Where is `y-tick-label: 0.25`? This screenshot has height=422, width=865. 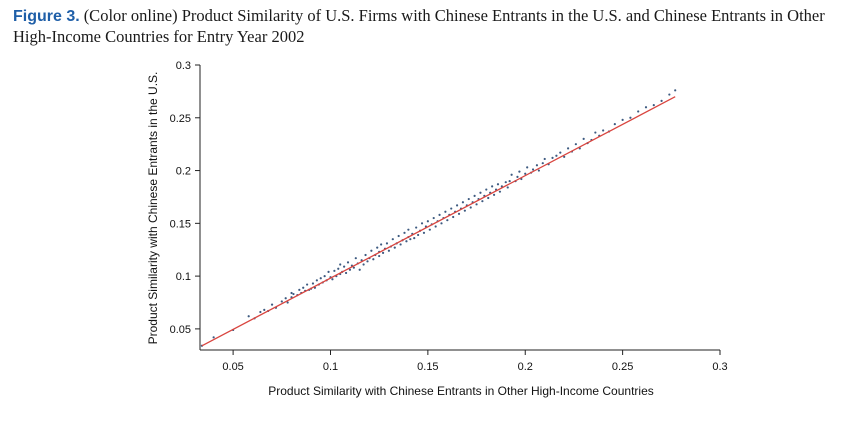 y-tick-label: 0.25 is located at coordinates (180, 119).